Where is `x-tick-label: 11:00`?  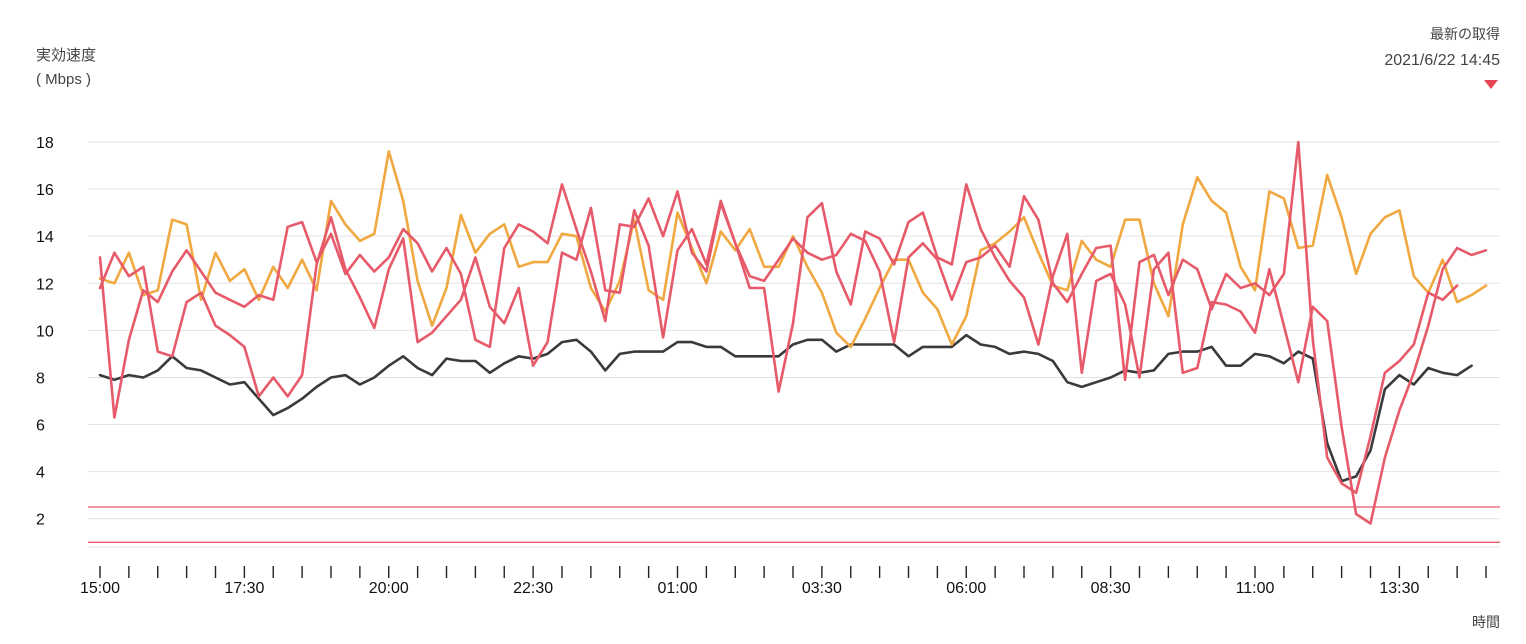 x-tick-label: 11:00 is located at coordinates (1255, 588).